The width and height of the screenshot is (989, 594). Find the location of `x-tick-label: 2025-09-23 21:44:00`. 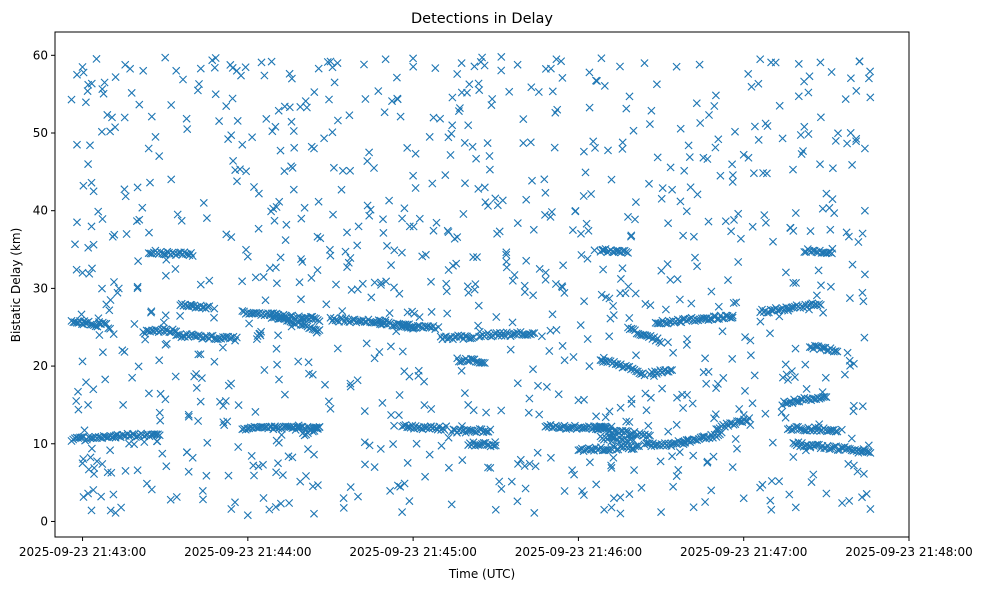

x-tick-label: 2025-09-23 21:44:00 is located at coordinates (247, 552).